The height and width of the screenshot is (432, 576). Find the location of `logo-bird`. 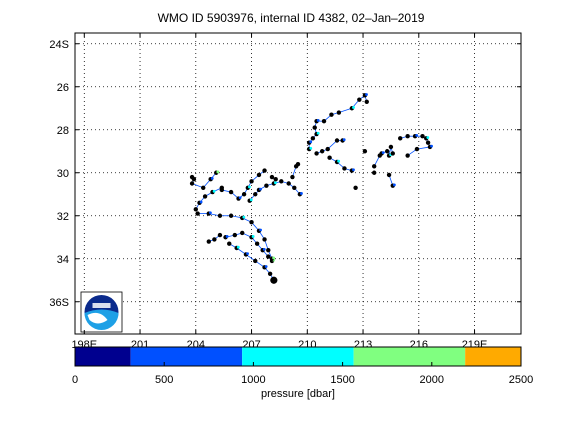

logo-bird is located at coordinates (97, 318).